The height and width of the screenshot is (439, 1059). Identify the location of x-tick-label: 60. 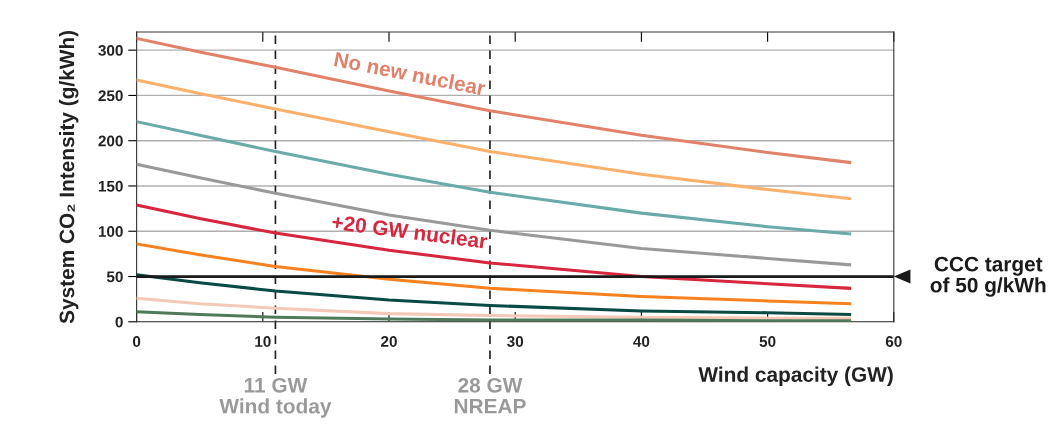
(893, 341).